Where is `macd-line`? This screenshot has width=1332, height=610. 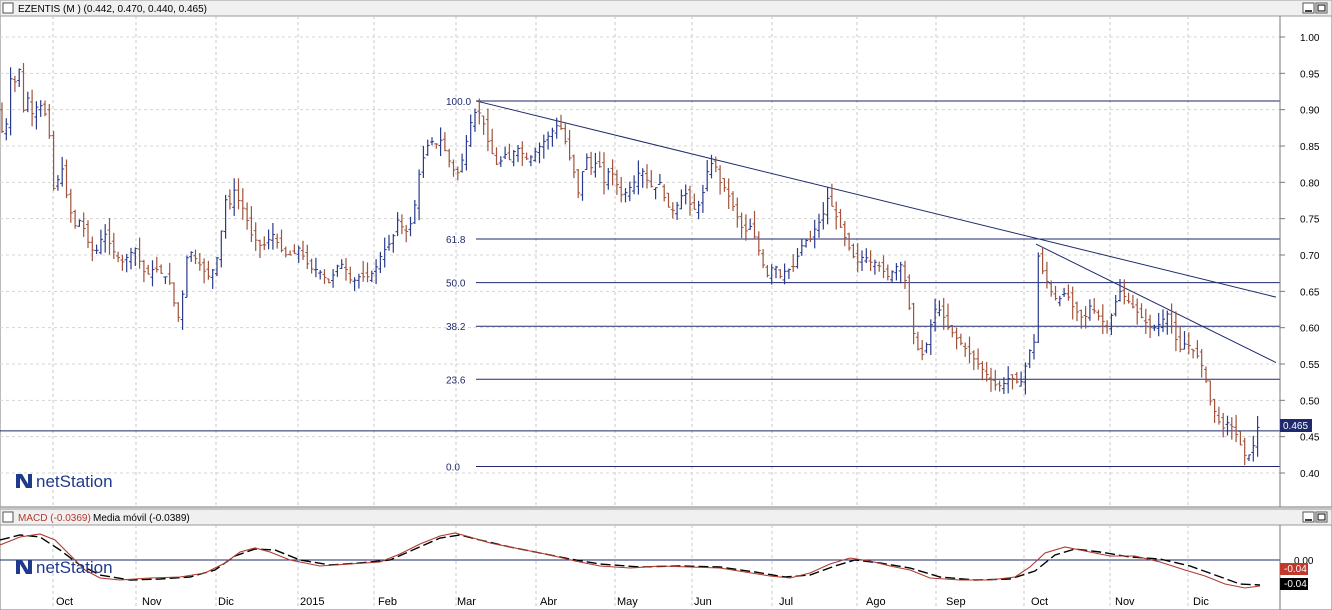 macd-line is located at coordinates (630, 560).